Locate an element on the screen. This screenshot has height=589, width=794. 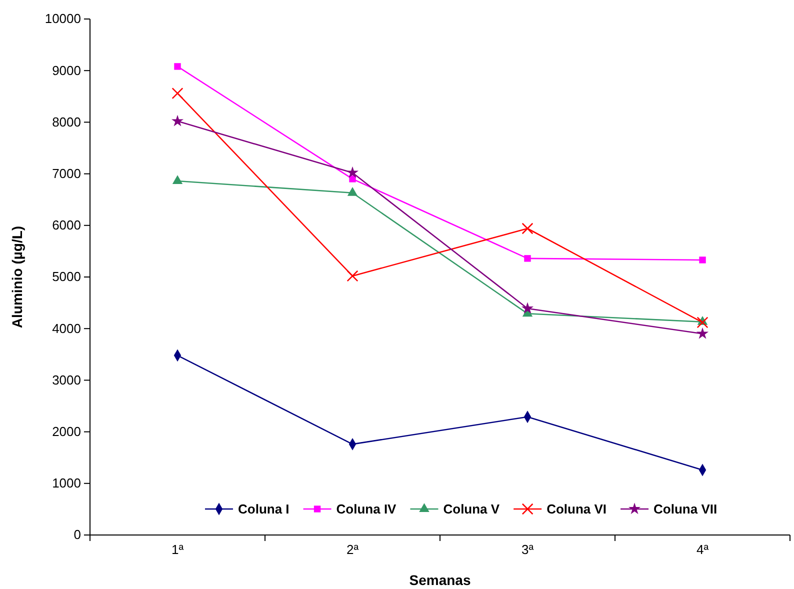
legend-label: Coluna VII is located at coordinates (686, 509).